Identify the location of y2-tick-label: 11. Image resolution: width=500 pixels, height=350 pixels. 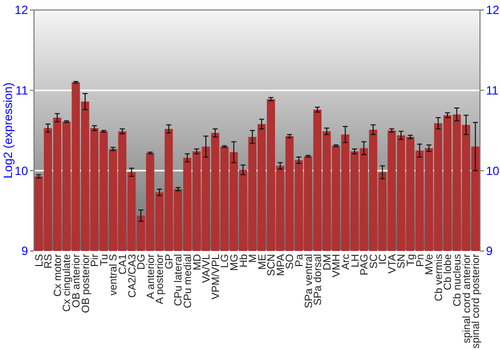
(492, 91).